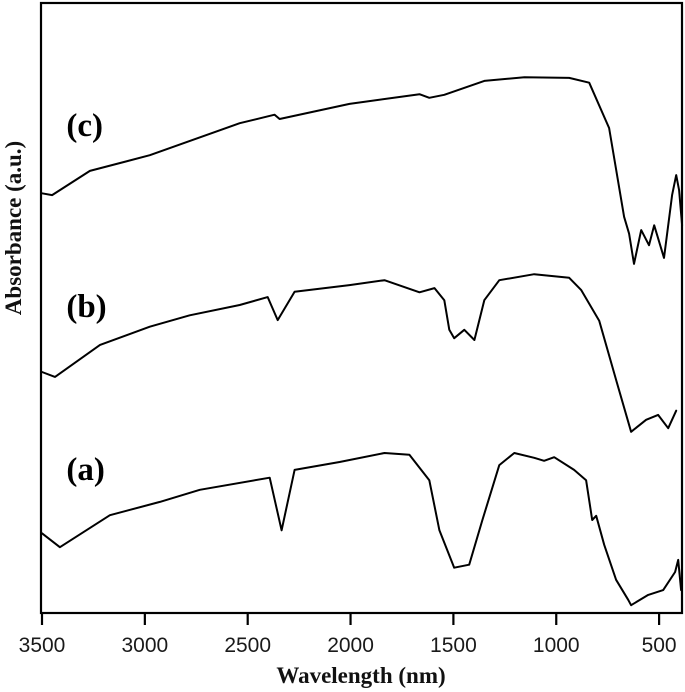 The height and width of the screenshot is (692, 685). I want to click on series-labels: (a) (b) (c), so click(86, 298).